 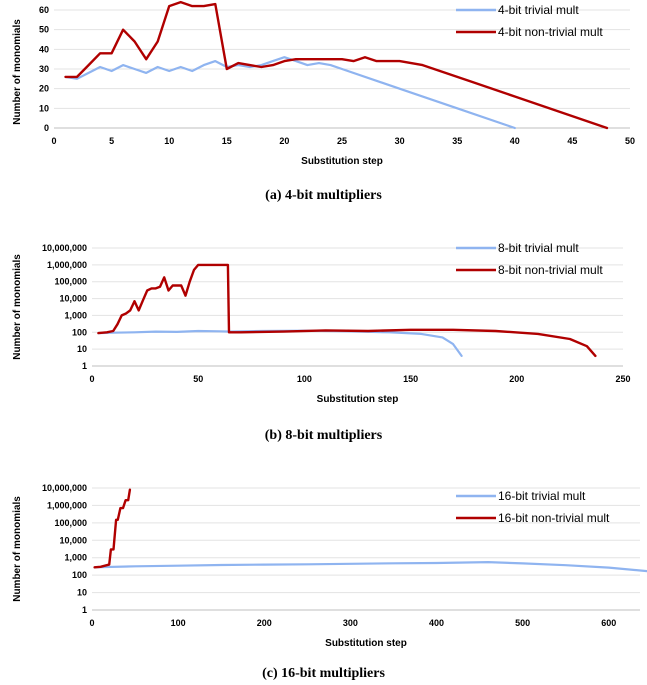 What do you see at coordinates (44, 69) in the screenshot?
I see `y-tick-label: 30` at bounding box center [44, 69].